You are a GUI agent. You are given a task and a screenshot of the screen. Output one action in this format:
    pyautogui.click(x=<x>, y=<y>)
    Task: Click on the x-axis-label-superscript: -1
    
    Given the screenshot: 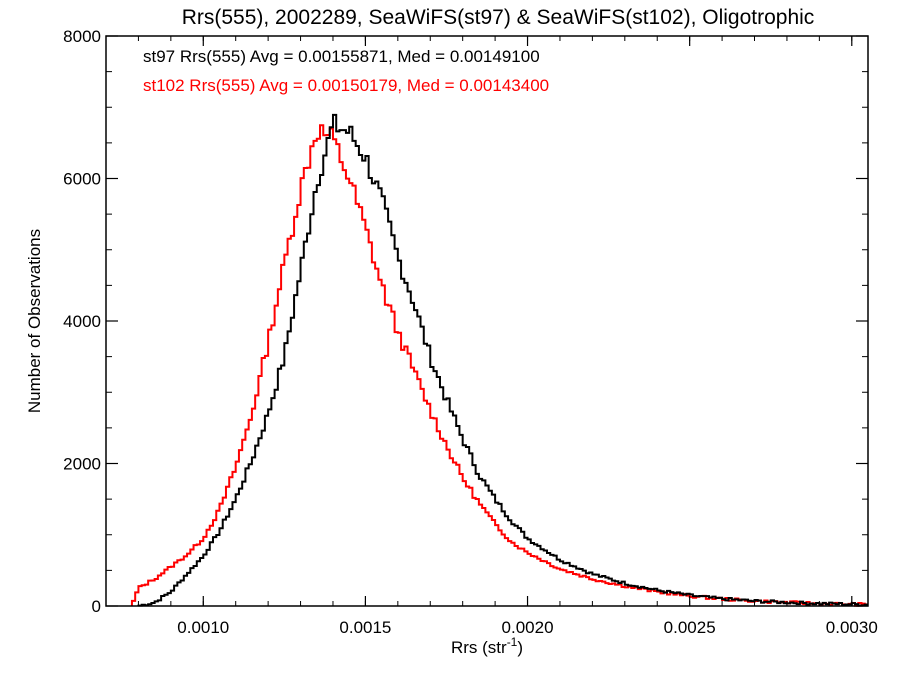 What is the action you would take?
    pyautogui.click(x=512, y=642)
    